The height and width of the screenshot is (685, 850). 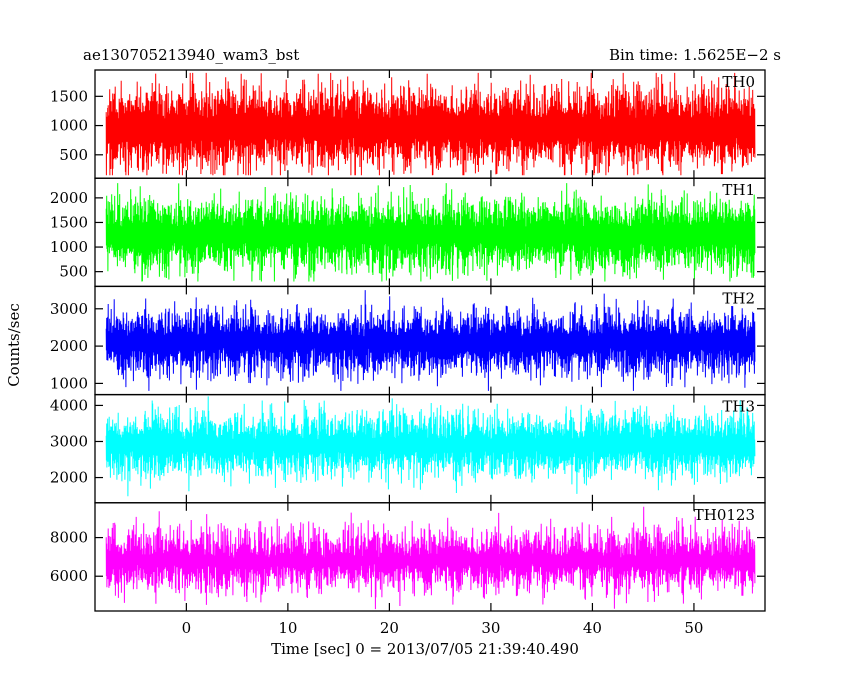 I want to click on x-tick-label: 40, so click(x=592, y=628).